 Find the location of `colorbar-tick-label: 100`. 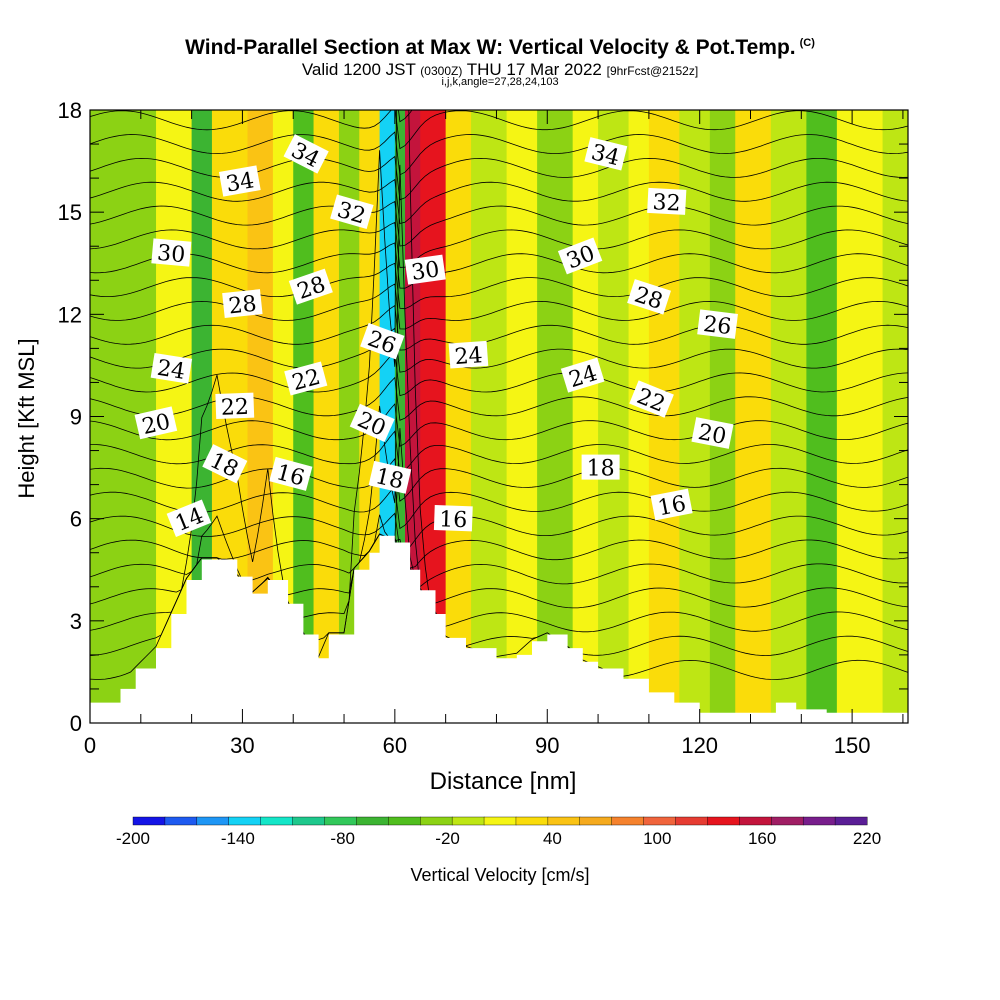

colorbar-tick-label: 100 is located at coordinates (657, 838).